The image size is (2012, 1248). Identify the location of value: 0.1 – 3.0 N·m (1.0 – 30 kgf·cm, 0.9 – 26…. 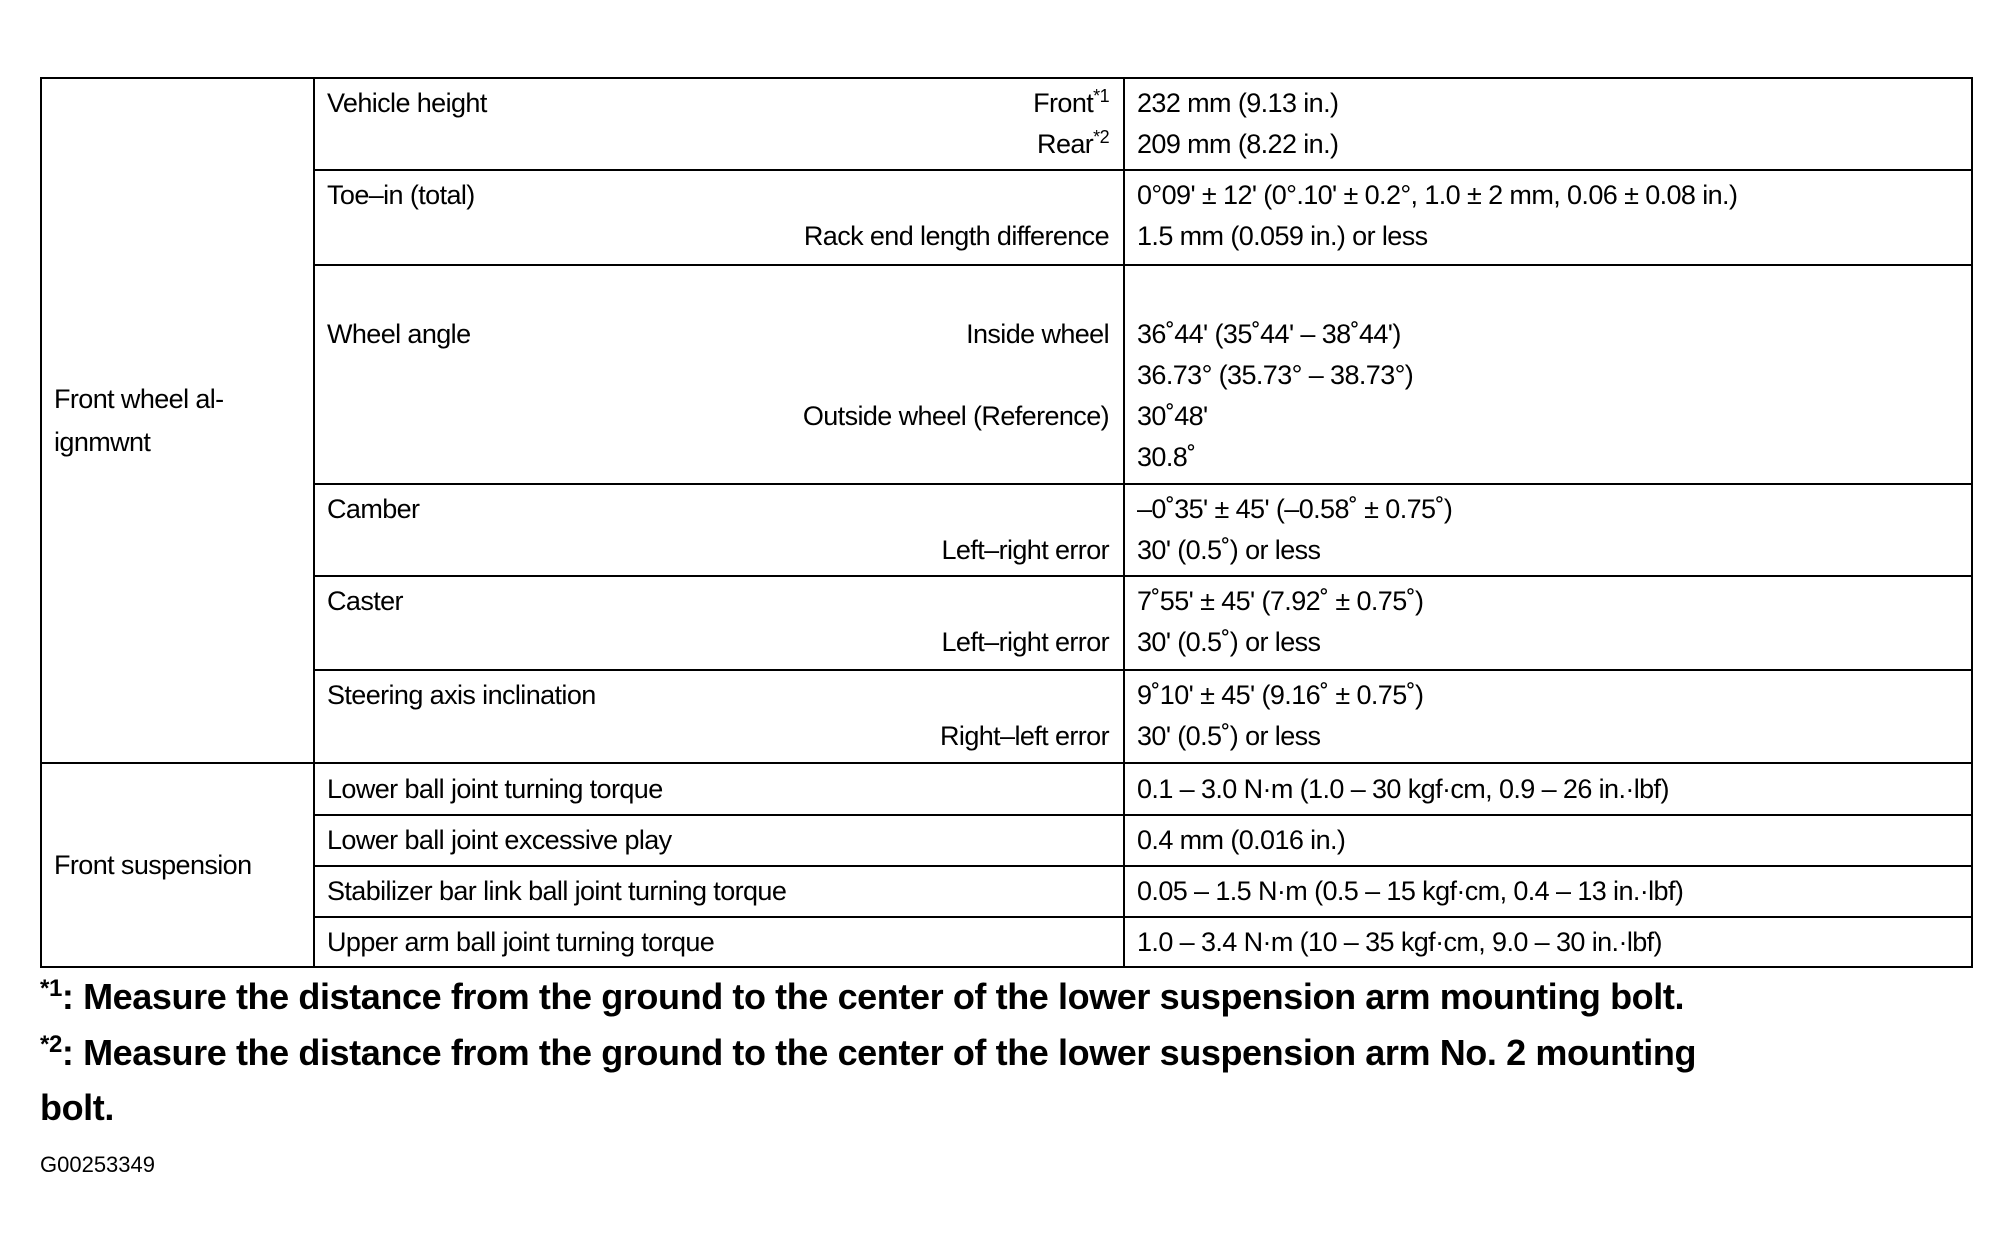
(1403, 788).